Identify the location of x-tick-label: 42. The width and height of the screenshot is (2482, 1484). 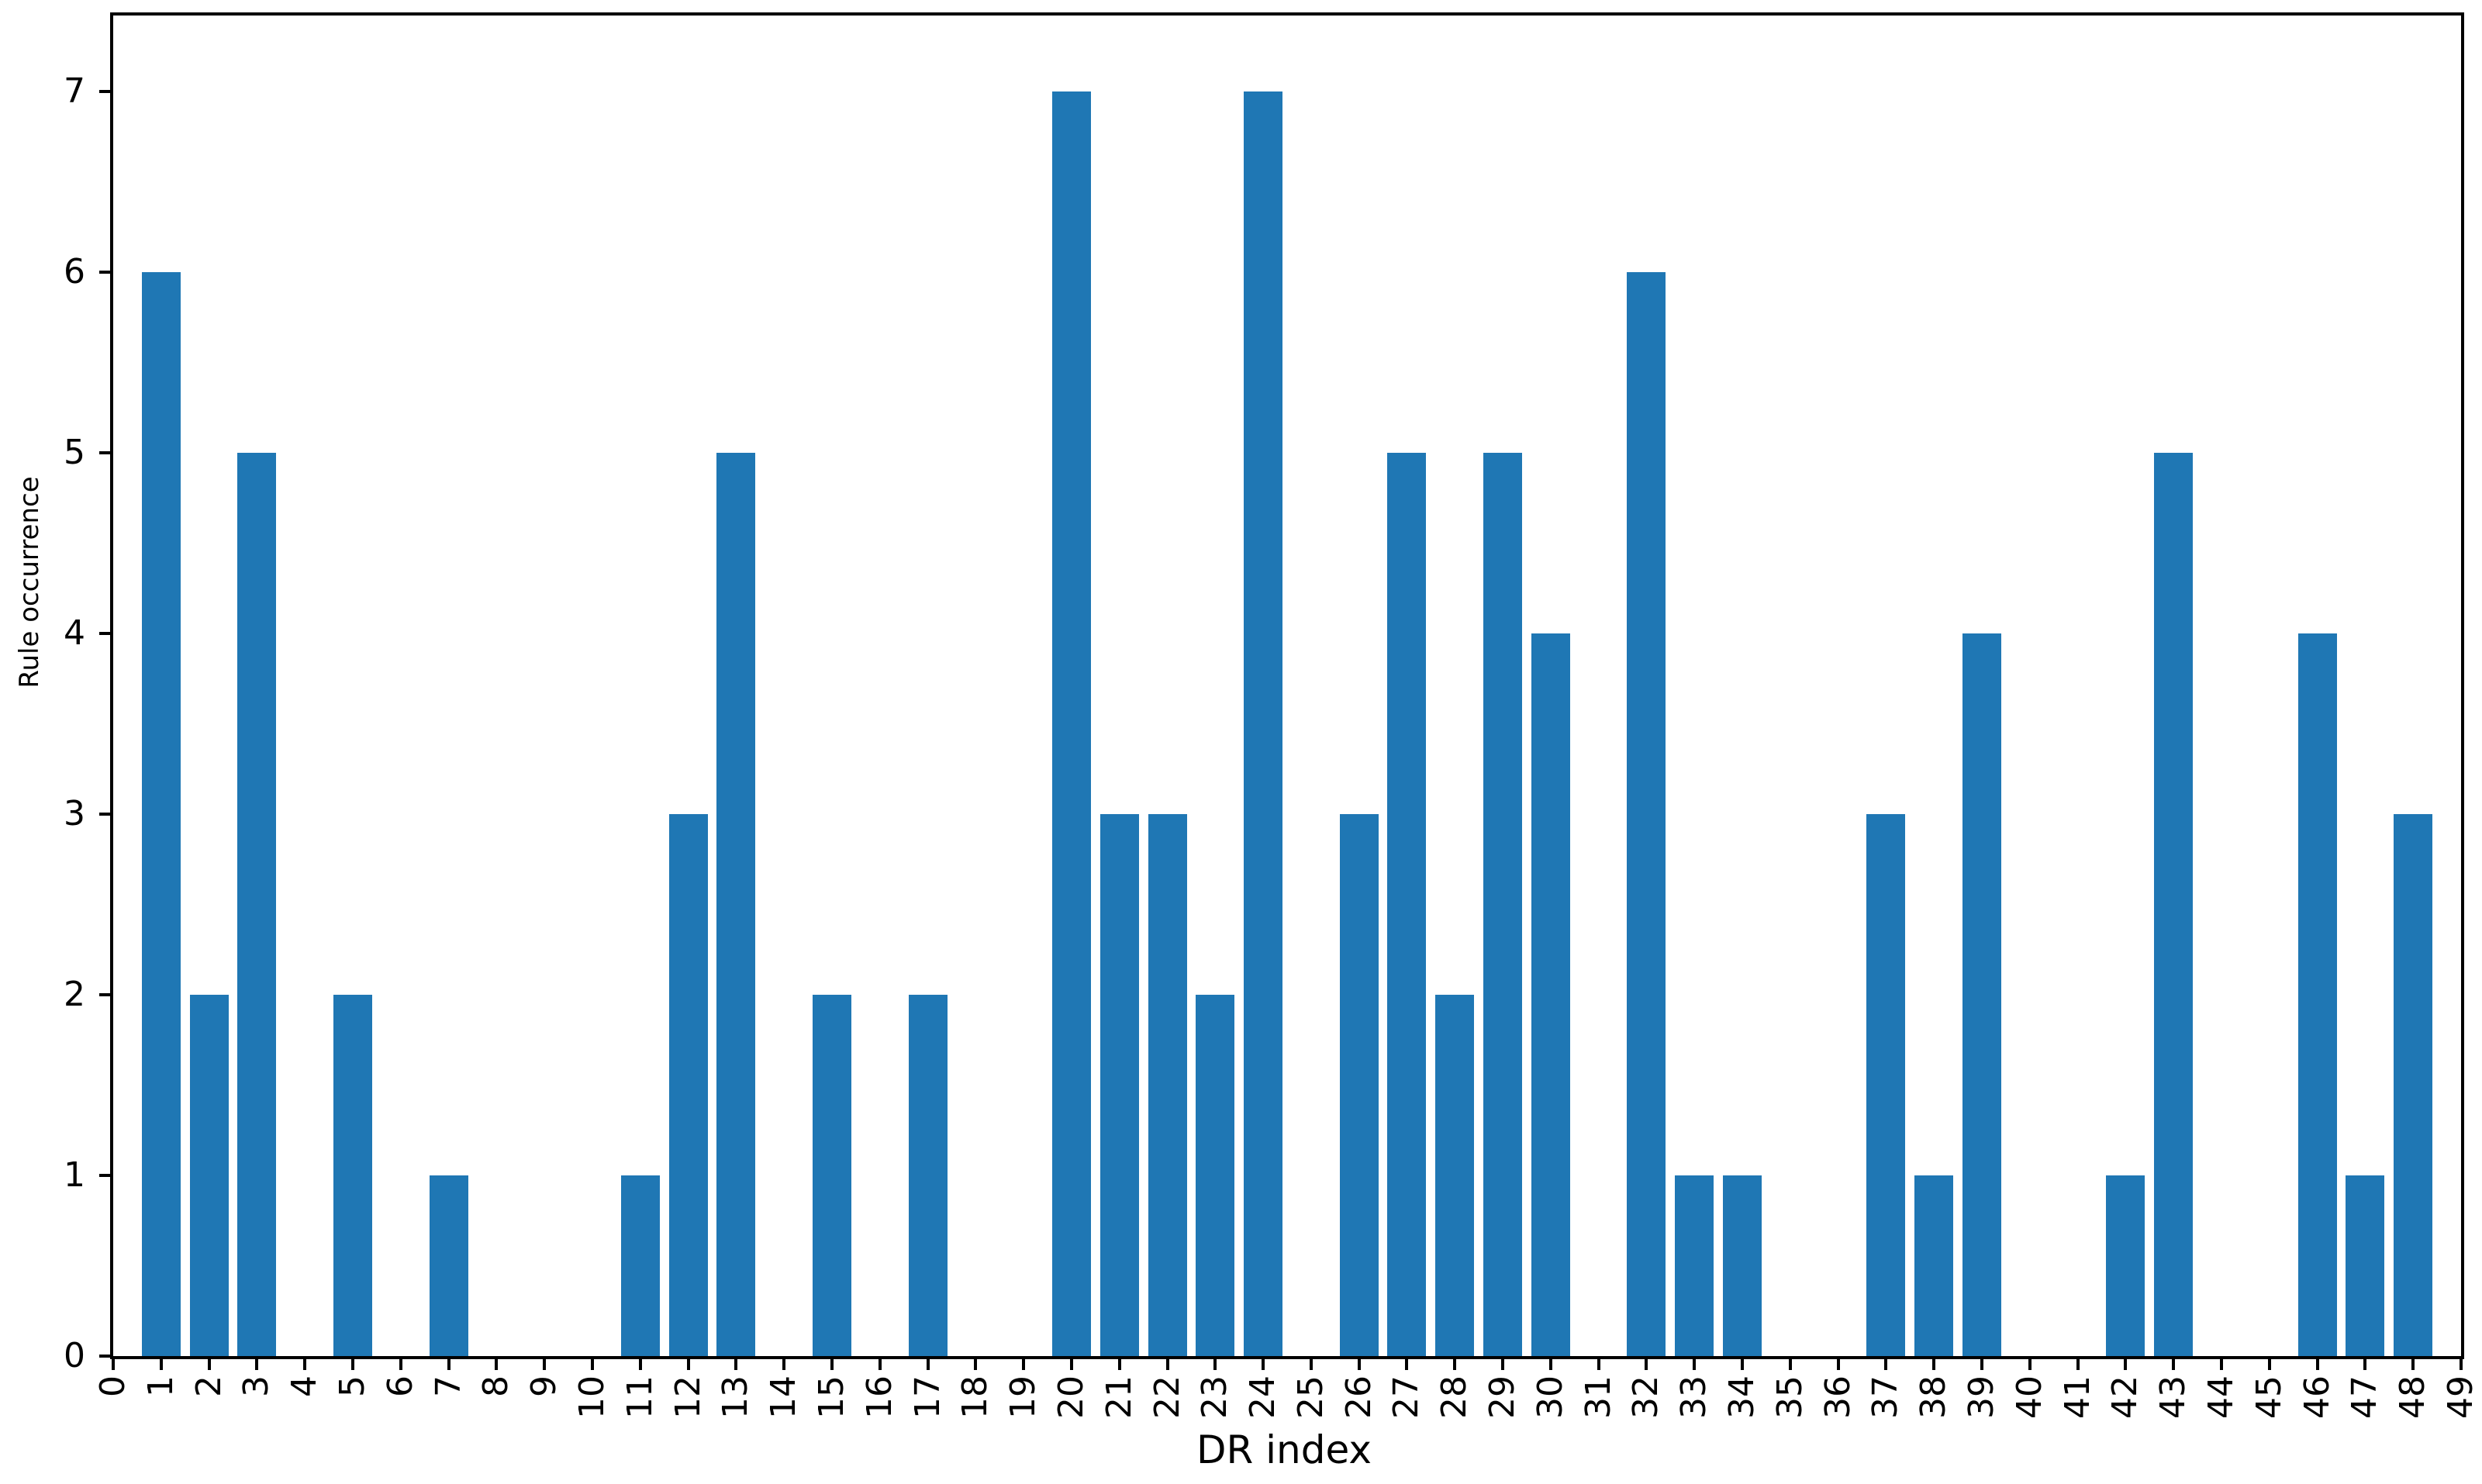
(2125, 1397).